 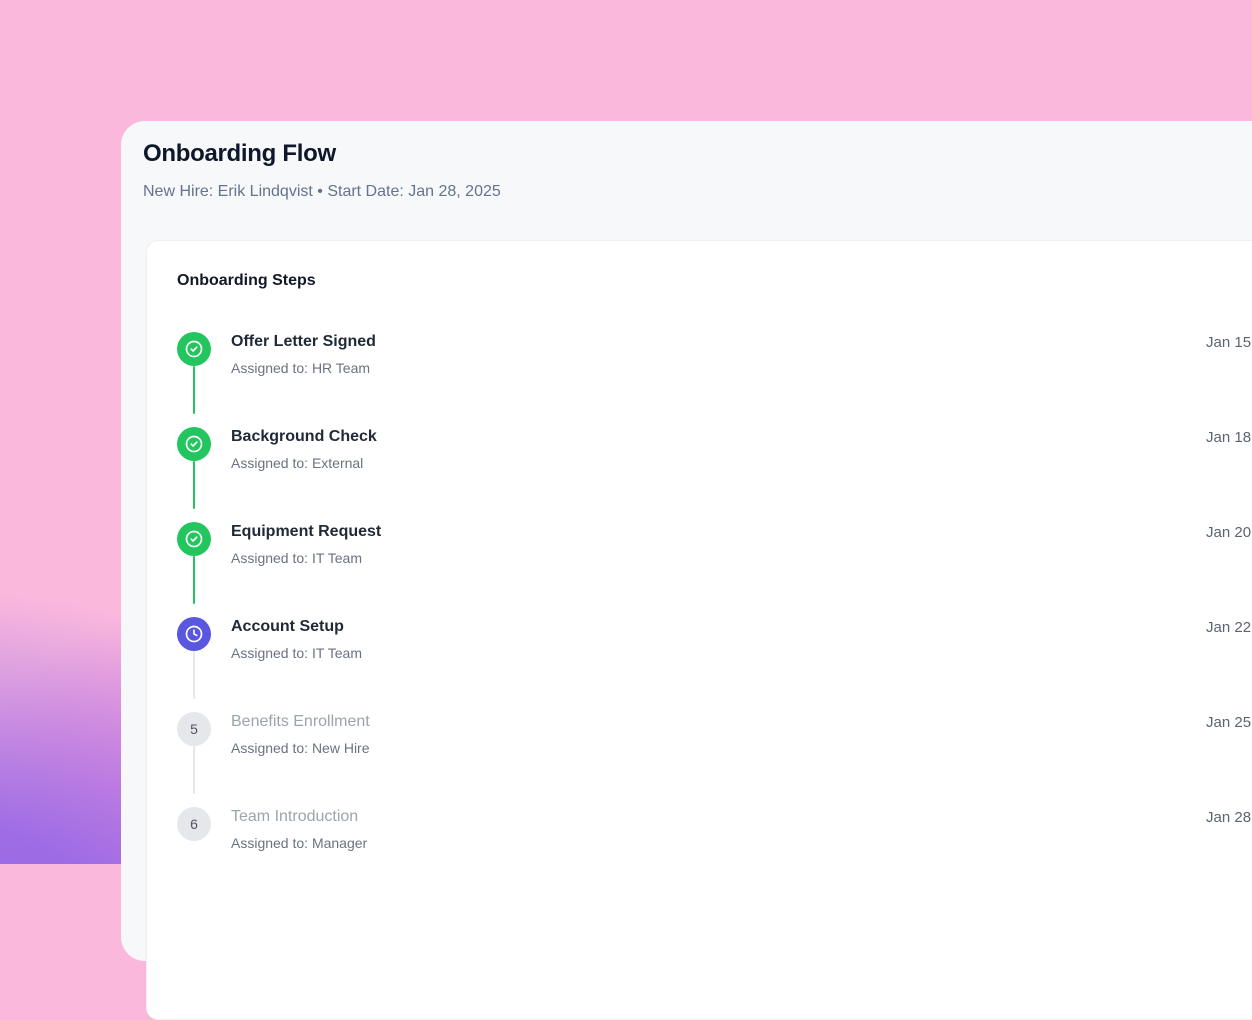 What do you see at coordinates (194, 634) in the screenshot?
I see `clock-icon` at bounding box center [194, 634].